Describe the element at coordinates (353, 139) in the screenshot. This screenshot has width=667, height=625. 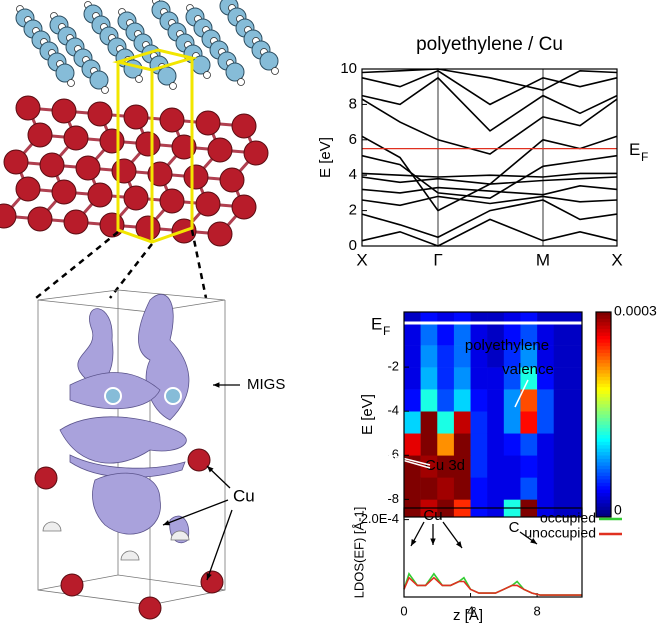
I see `y-tick-label: 6` at that location.